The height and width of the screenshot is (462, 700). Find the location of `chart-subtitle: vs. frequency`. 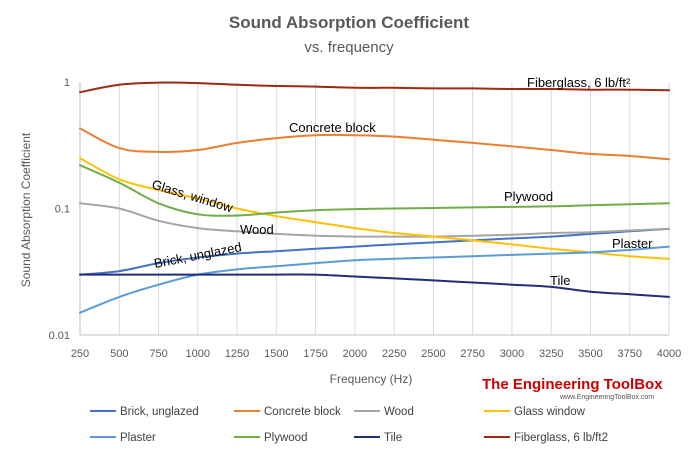

chart-subtitle: vs. frequency is located at coordinates (349, 47).